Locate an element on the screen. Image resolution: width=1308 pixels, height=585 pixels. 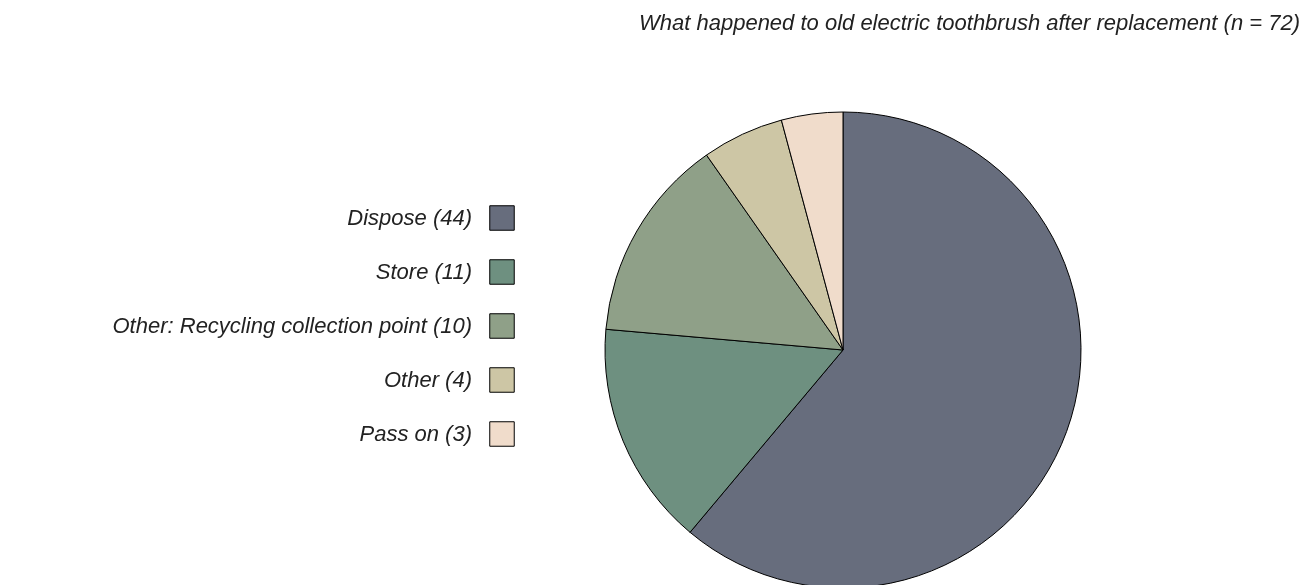
legend-label: Dispose (44) is located at coordinates (409, 217).